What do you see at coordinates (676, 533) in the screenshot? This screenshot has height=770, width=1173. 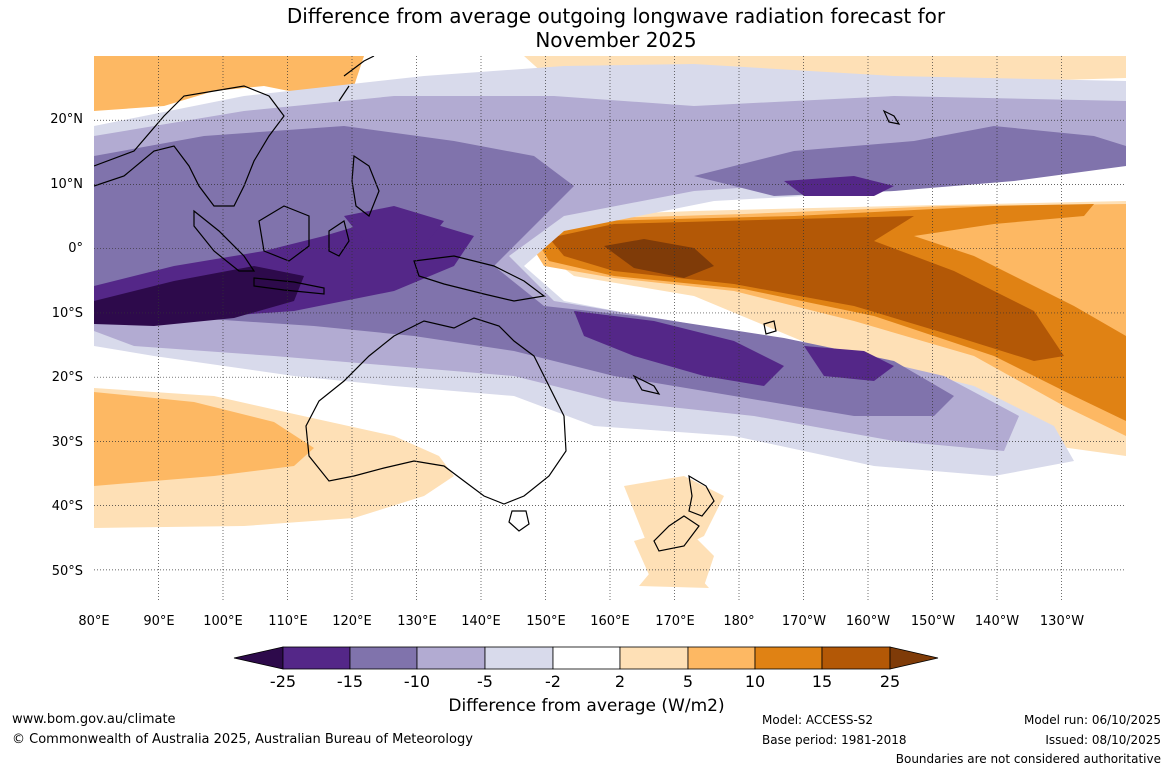 I see `new-zealand-south-coastline` at bounding box center [676, 533].